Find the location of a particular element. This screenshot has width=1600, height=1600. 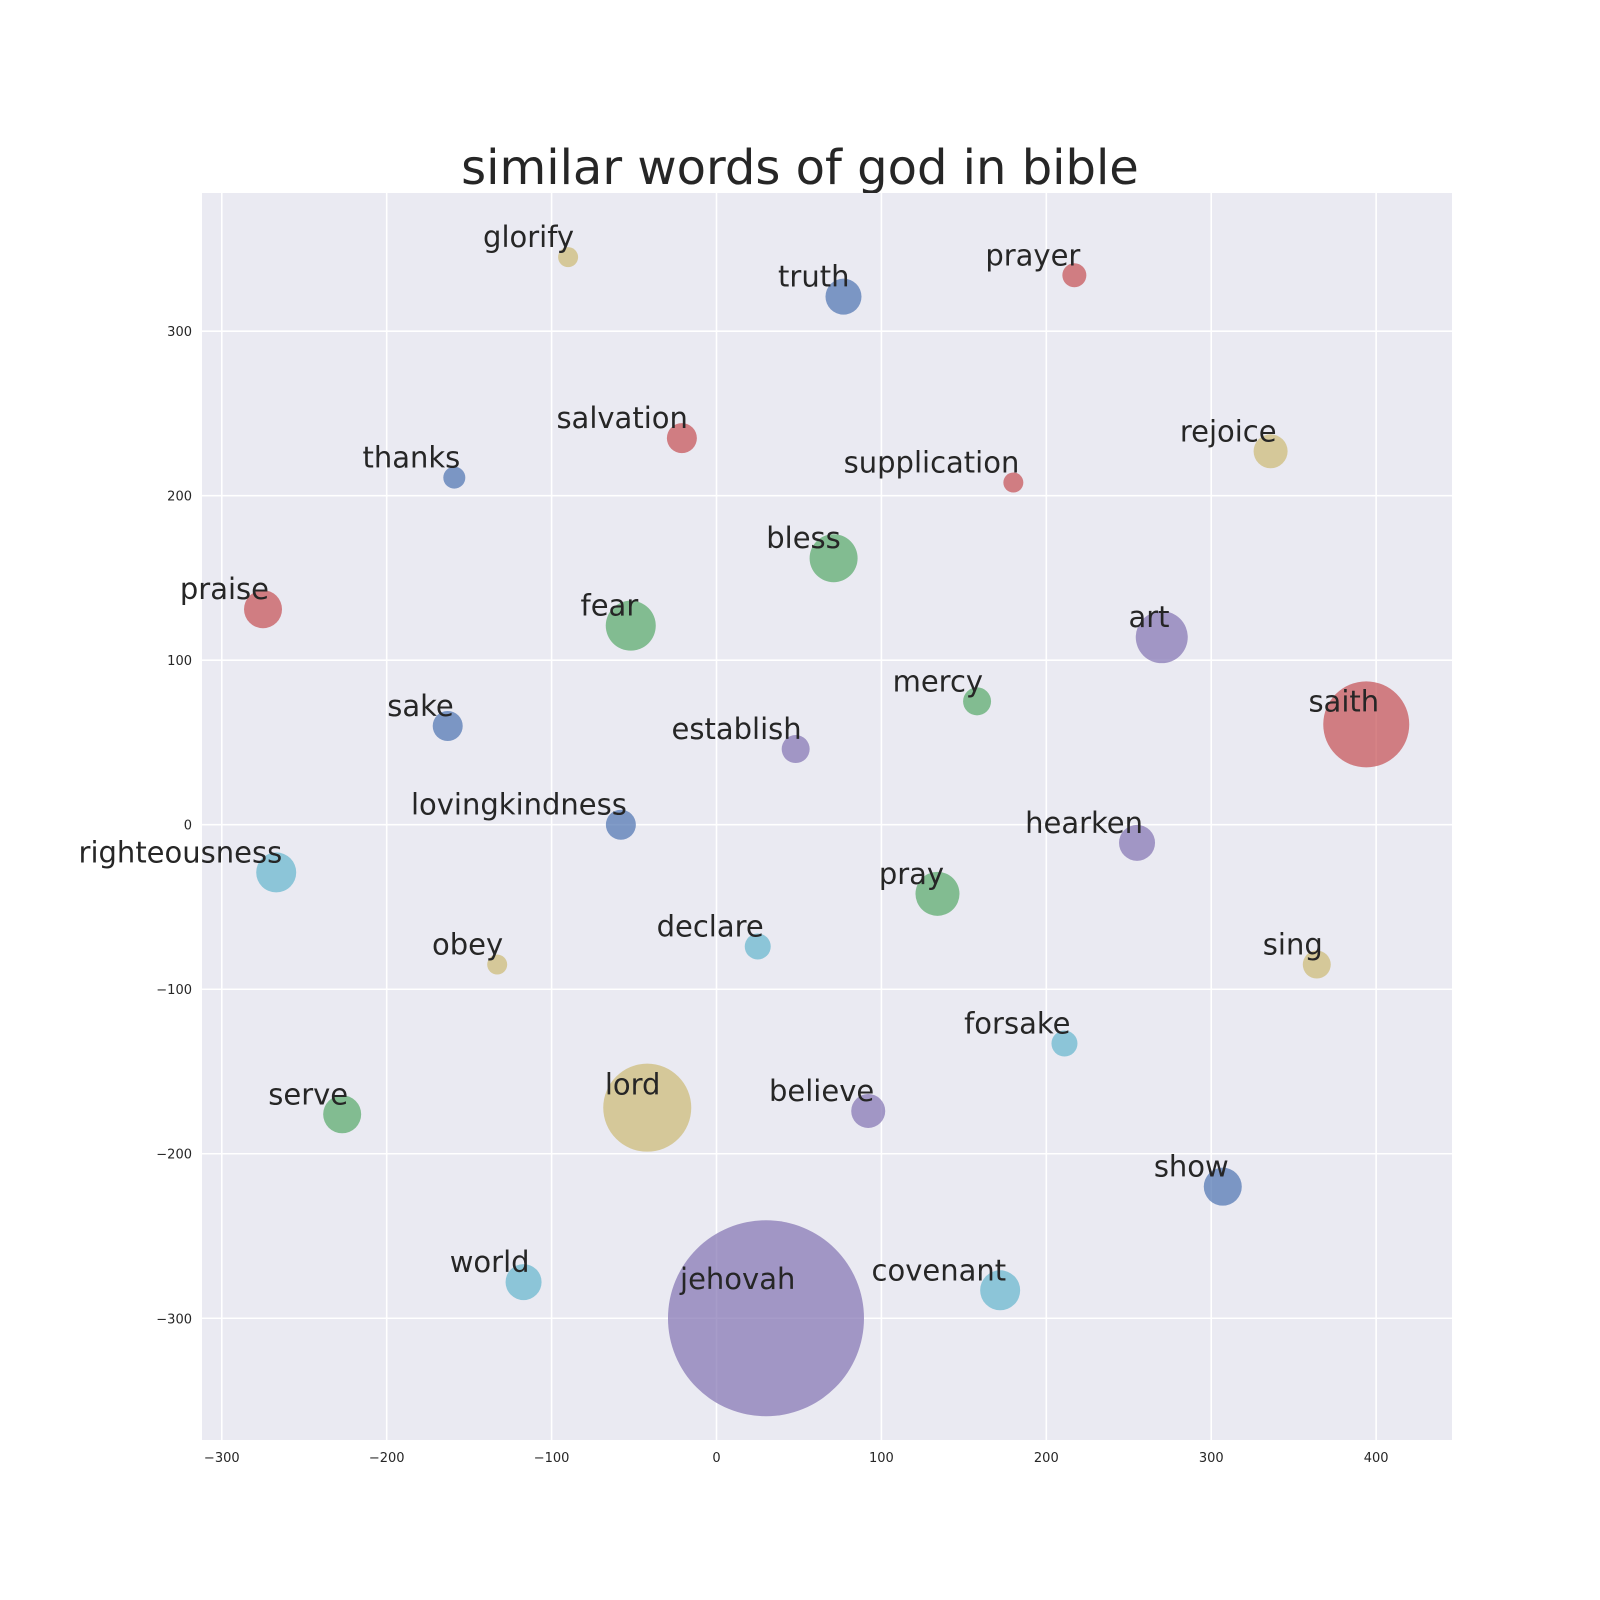

point-sake is located at coordinates (447, 726).